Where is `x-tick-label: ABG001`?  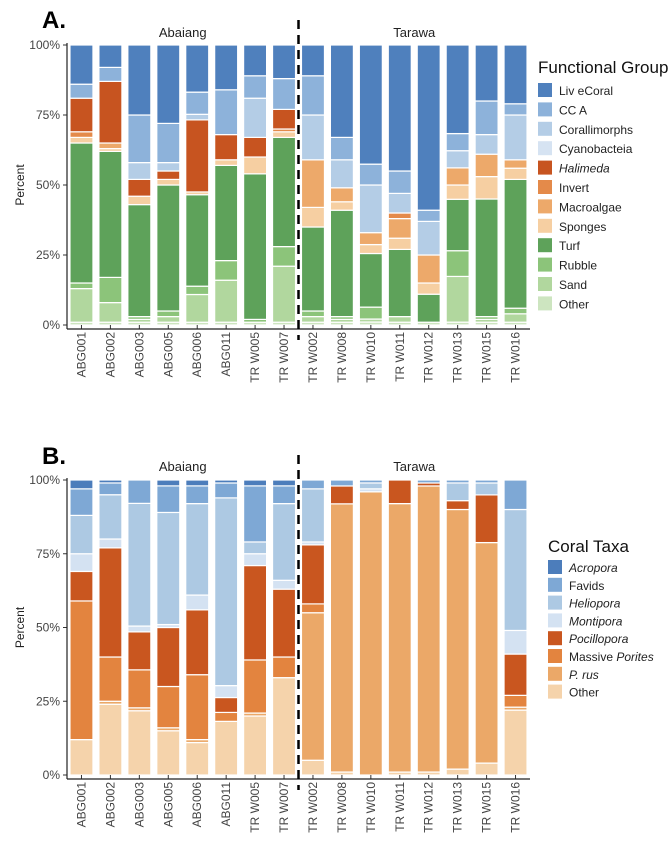 x-tick-label: ABG001 is located at coordinates (81, 805).